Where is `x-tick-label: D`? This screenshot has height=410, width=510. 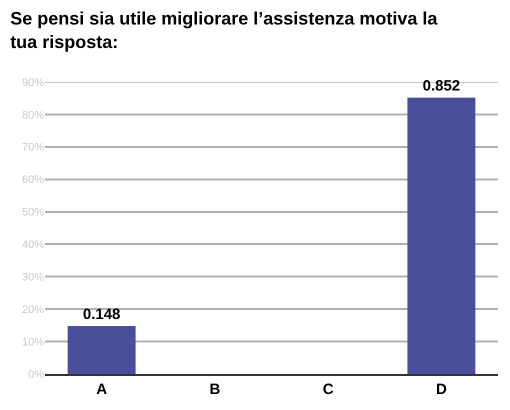 x-tick-label: D is located at coordinates (441, 389).